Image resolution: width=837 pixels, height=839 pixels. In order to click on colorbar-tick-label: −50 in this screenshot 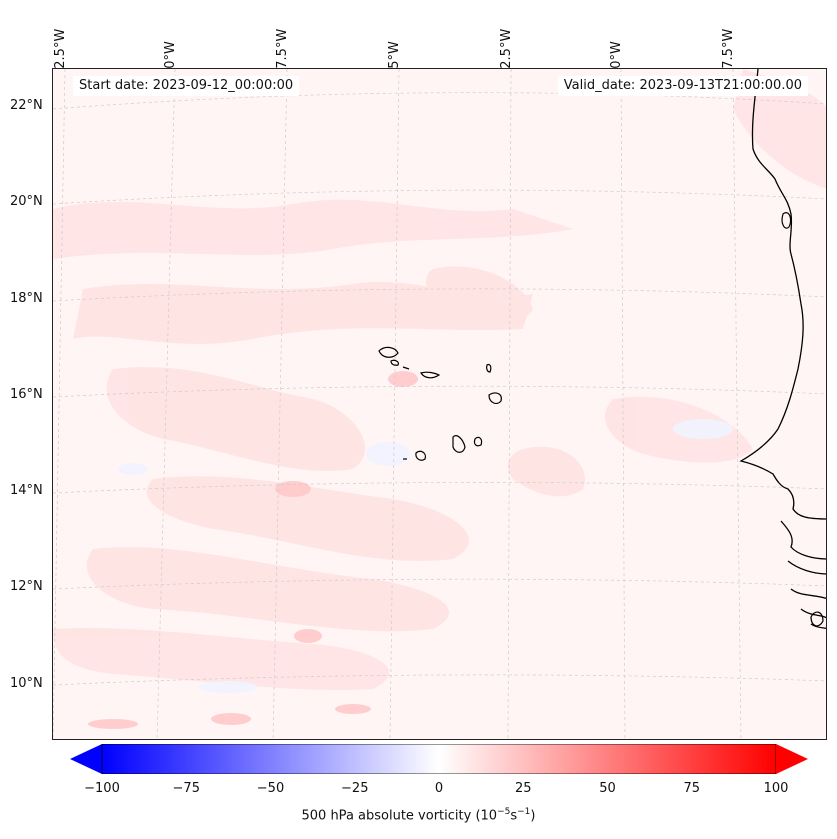, I will do `click(270, 788)`.